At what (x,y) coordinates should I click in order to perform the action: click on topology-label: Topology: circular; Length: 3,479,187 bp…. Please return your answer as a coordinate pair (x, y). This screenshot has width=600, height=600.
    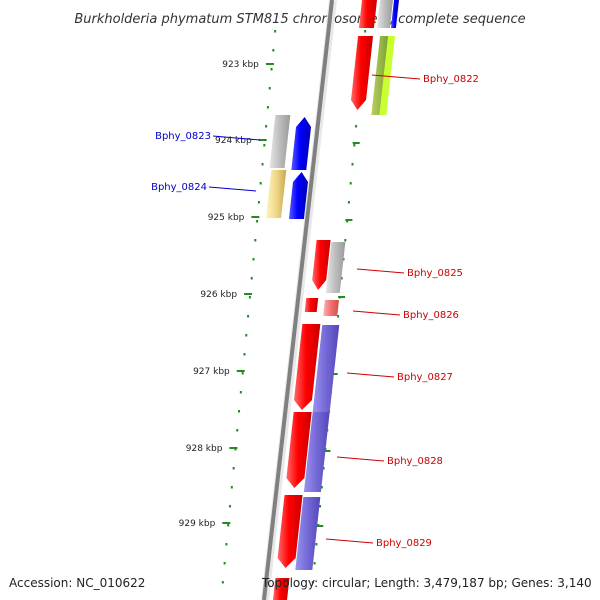
    Looking at the image, I should click on (427, 583).